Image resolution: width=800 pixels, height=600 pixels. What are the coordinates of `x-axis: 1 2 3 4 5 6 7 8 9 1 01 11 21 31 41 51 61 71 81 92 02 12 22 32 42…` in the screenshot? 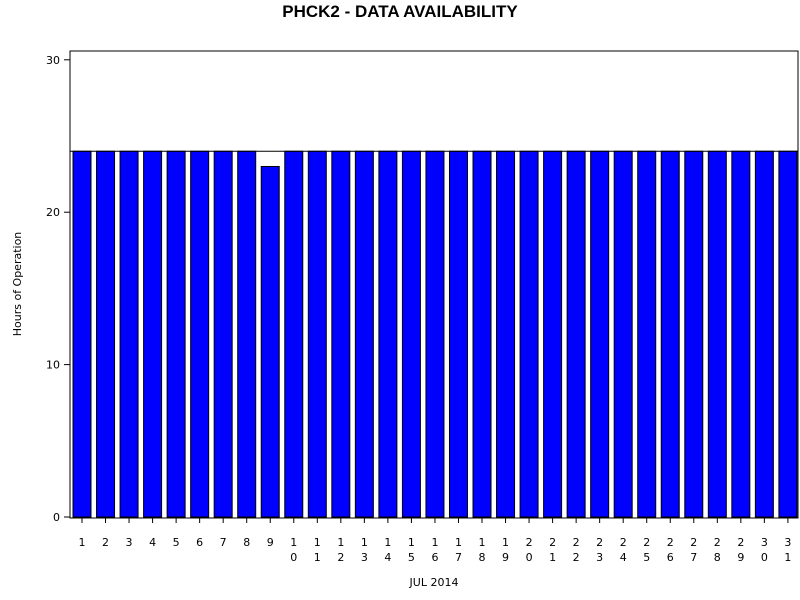 It's located at (435, 541).